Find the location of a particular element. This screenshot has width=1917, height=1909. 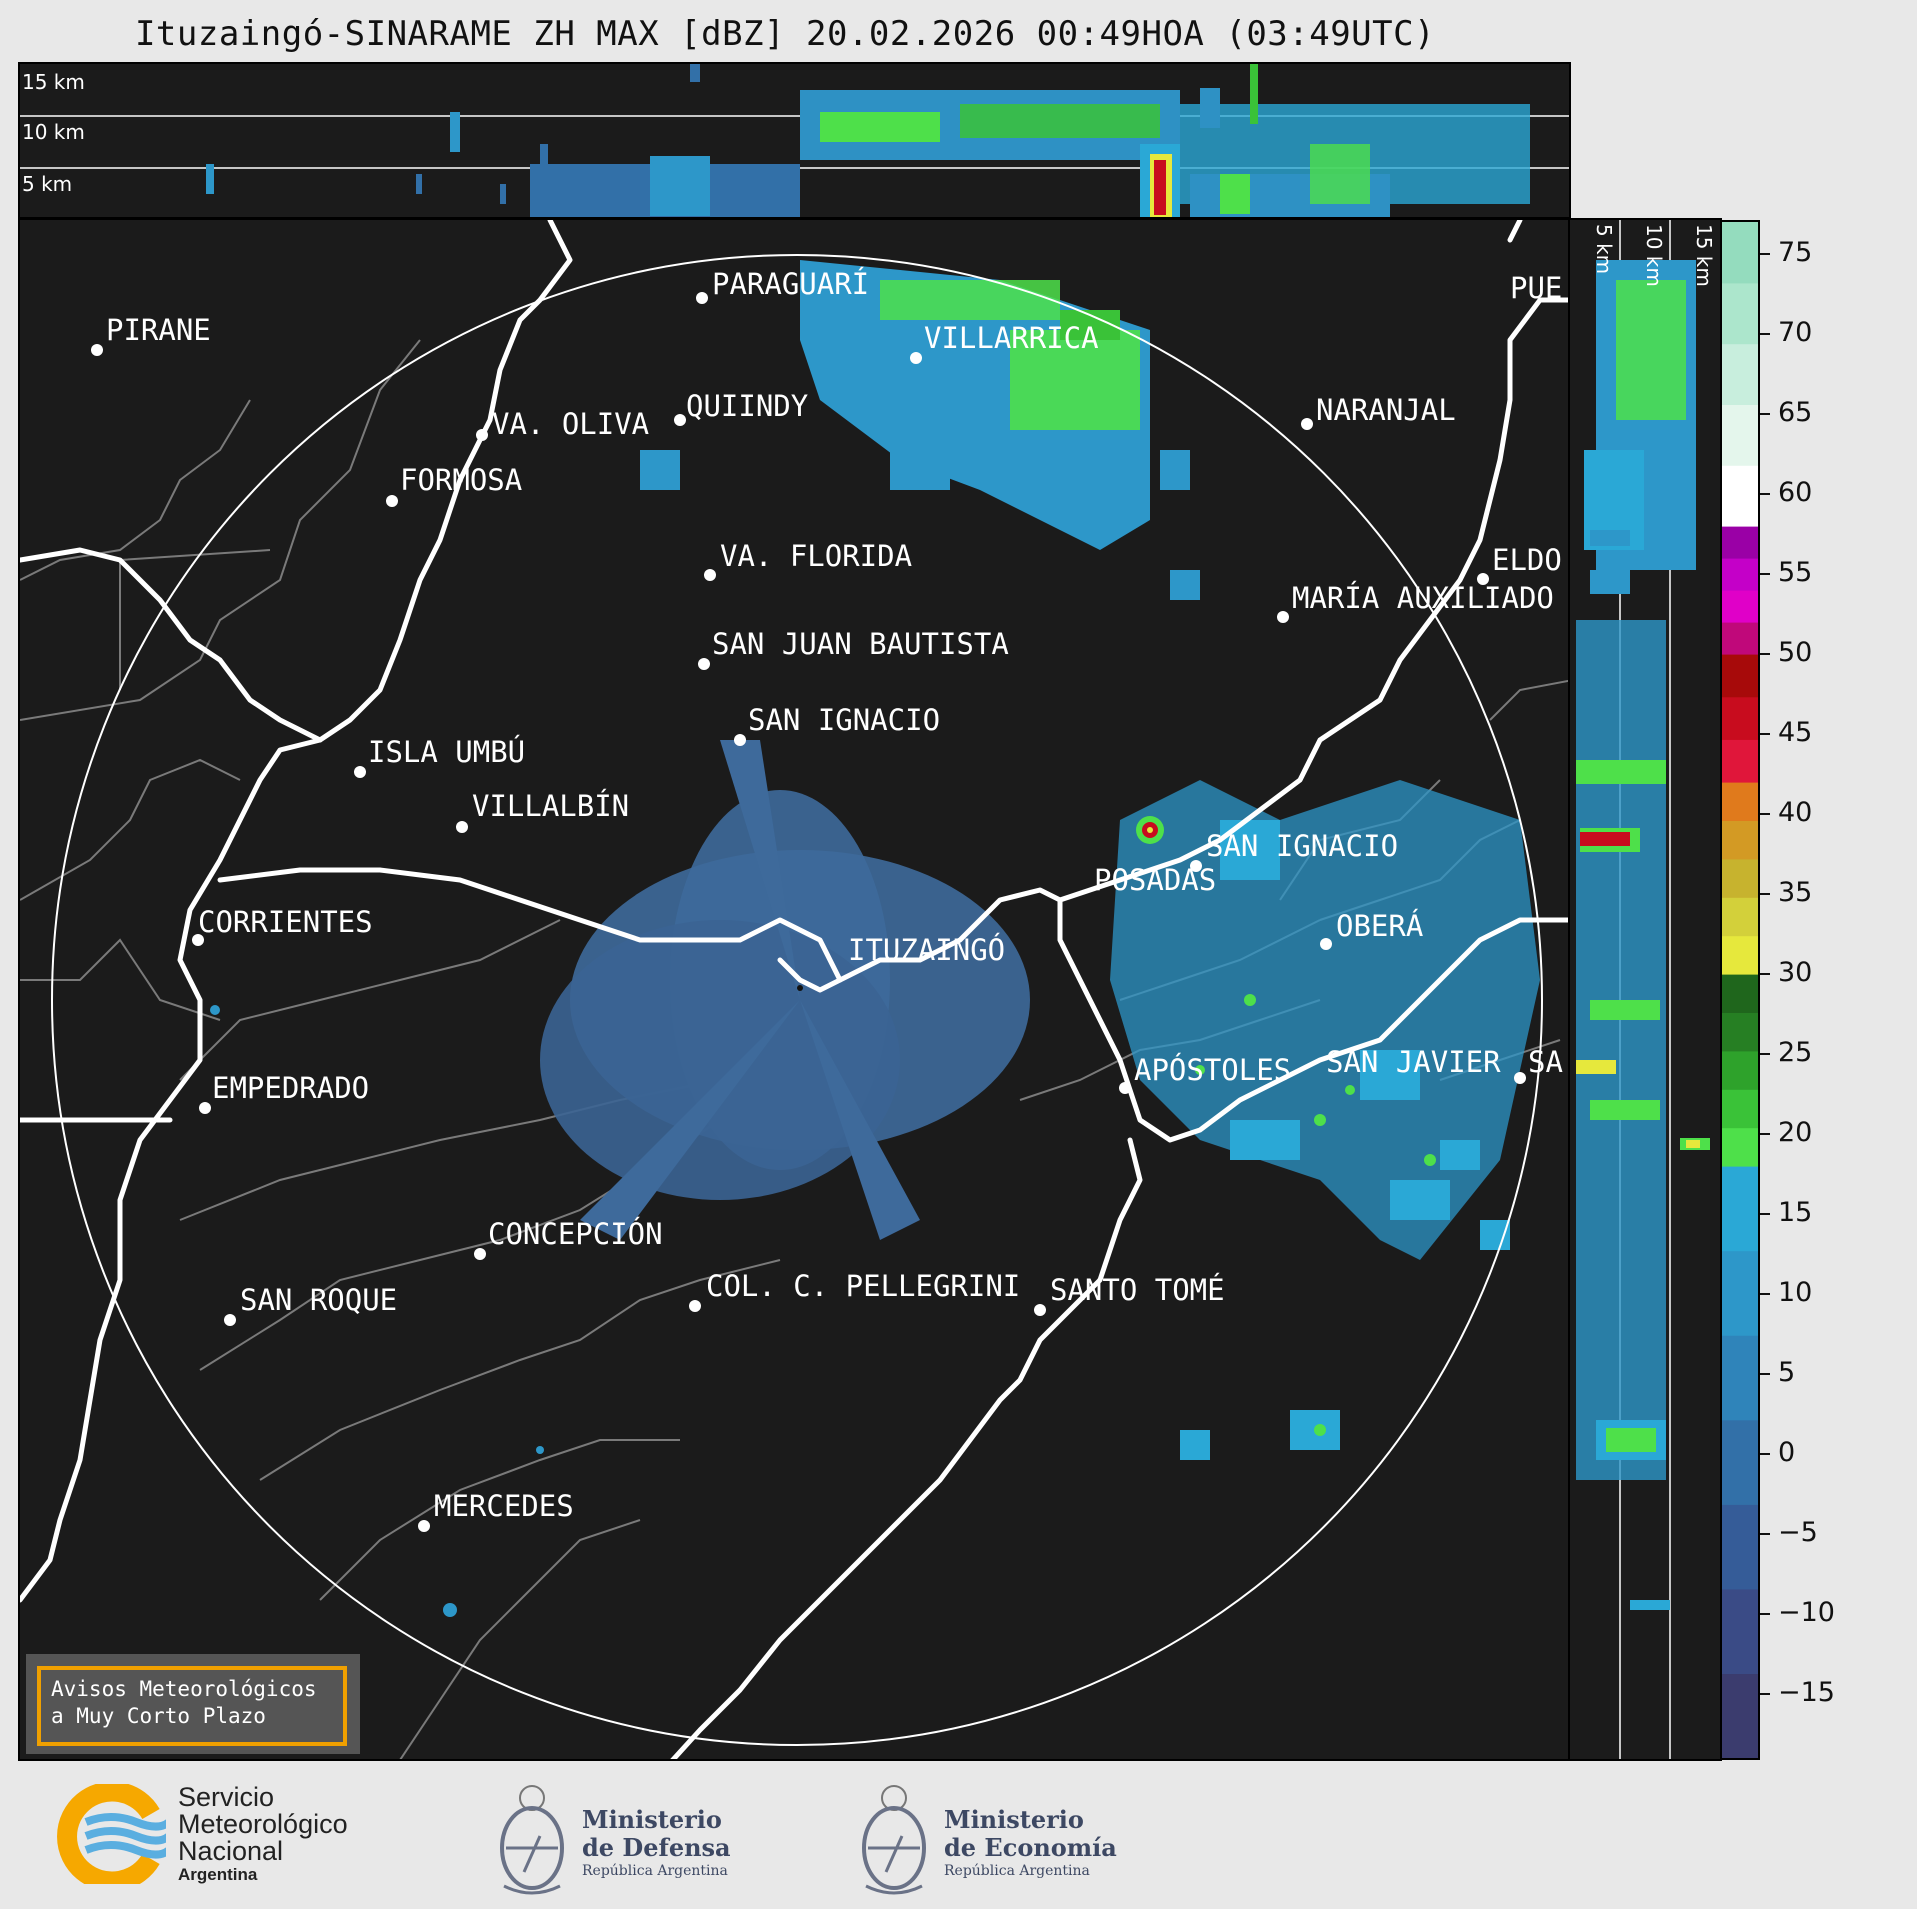

notice-box-bg: Avisos Meteorológicos a Muy Corto Plazo is located at coordinates (193, 1704).